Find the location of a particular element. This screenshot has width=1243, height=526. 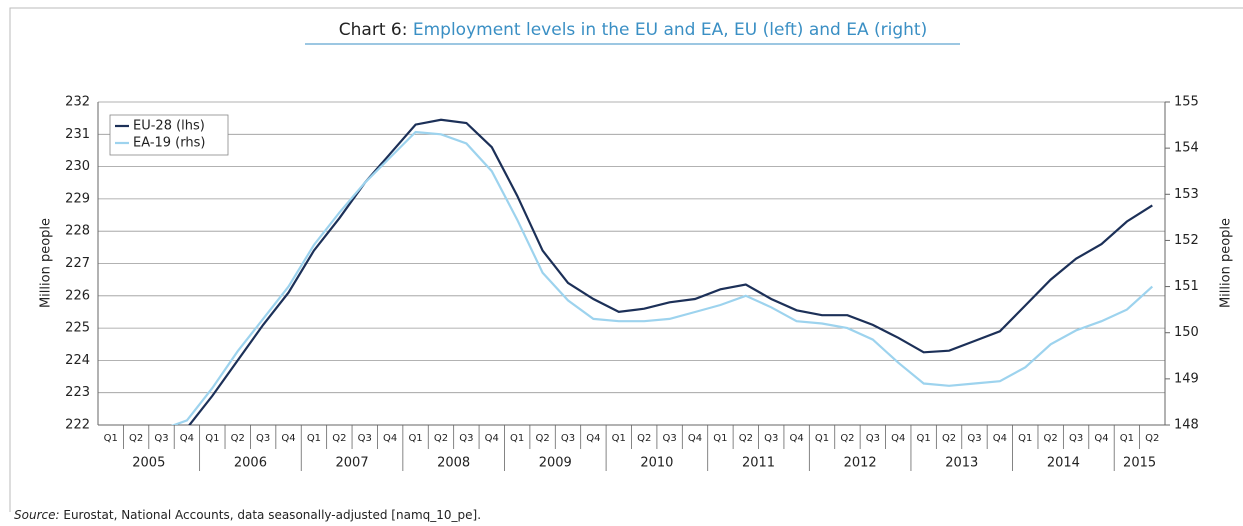

x-group-label: 2008 is located at coordinates (453, 463).